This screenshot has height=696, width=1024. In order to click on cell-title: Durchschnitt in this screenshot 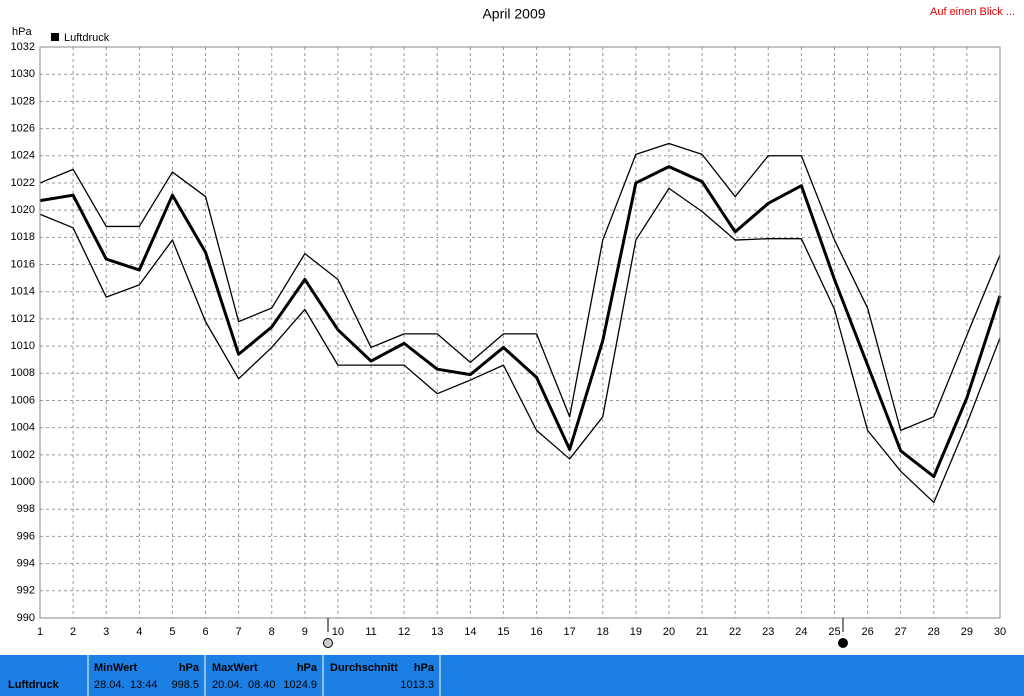, I will do `click(364, 668)`.